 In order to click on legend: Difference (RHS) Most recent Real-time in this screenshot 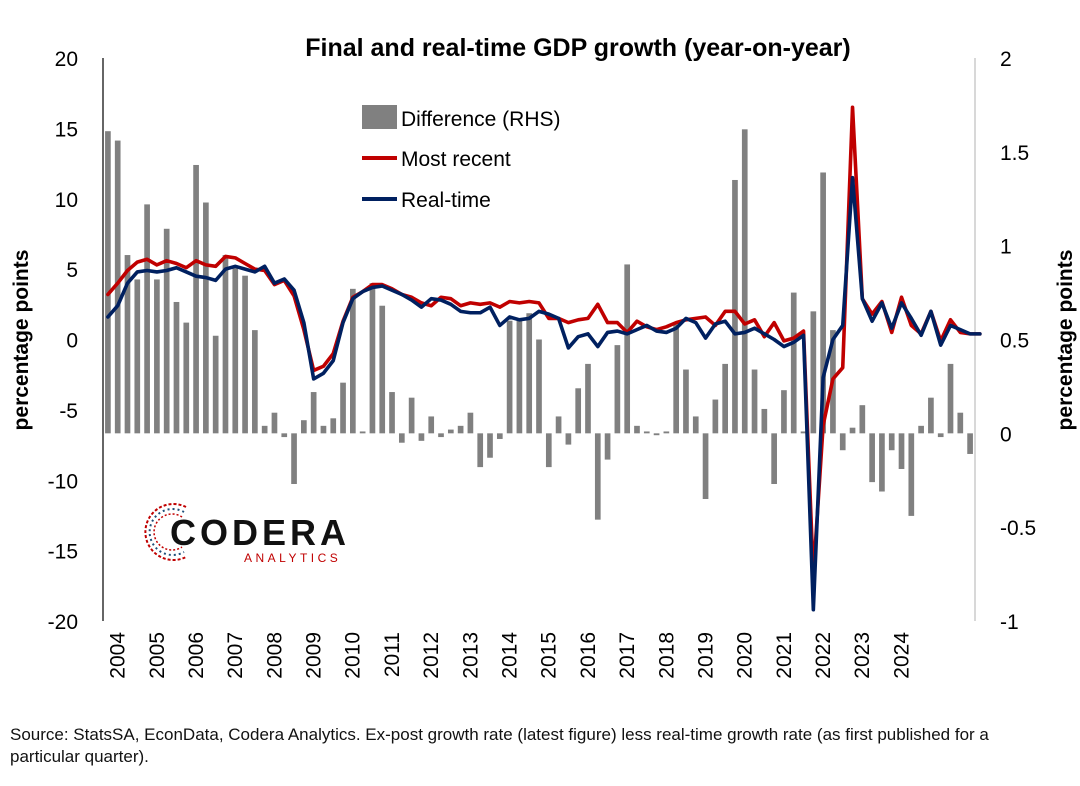, I will do `click(461, 158)`.